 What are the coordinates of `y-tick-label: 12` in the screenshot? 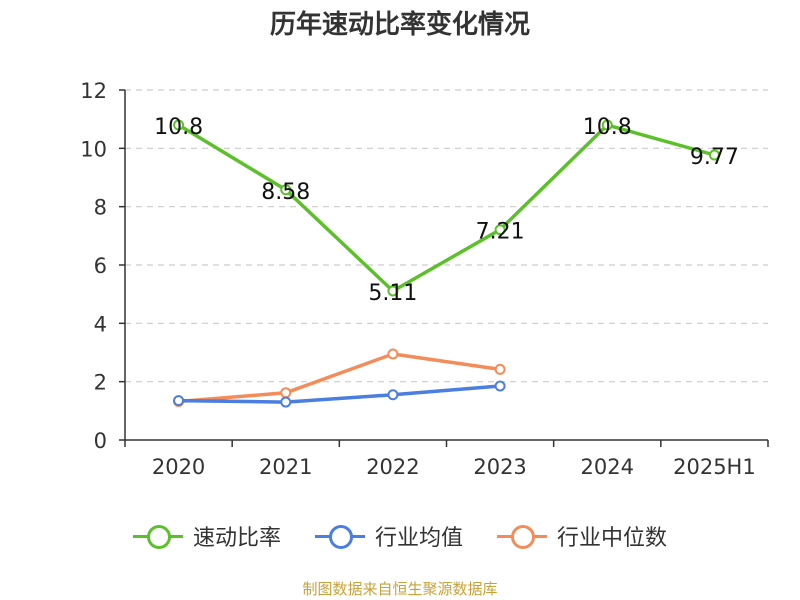 It's located at (93, 91).